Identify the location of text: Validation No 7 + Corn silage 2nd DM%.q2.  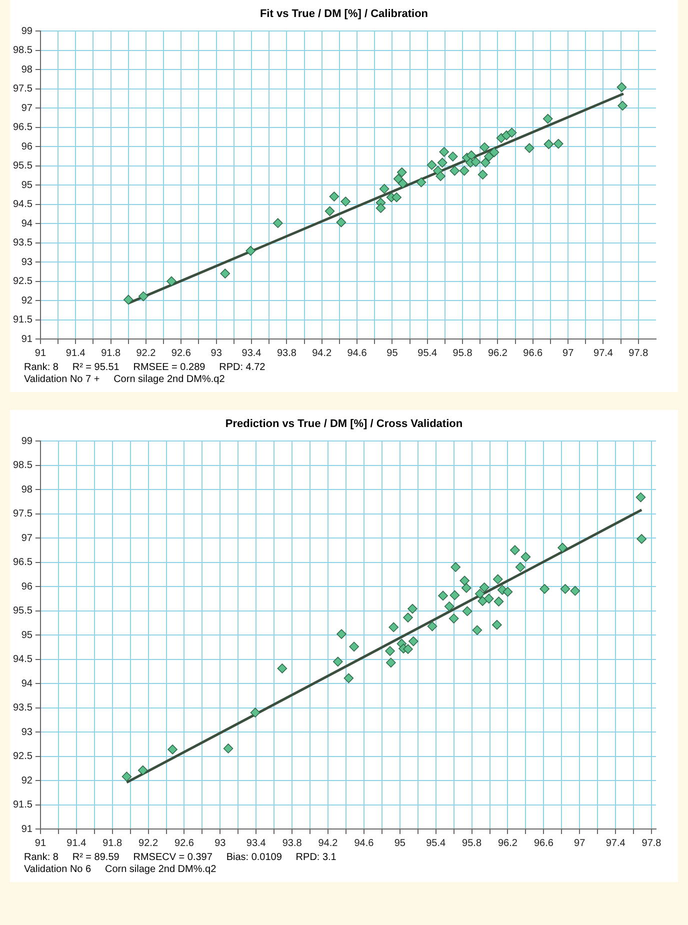
(125, 380).